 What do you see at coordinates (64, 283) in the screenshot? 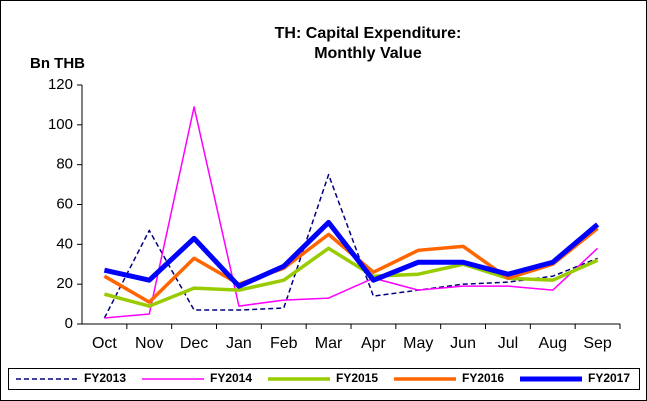
I see `y-tick-label: 20` at bounding box center [64, 283].